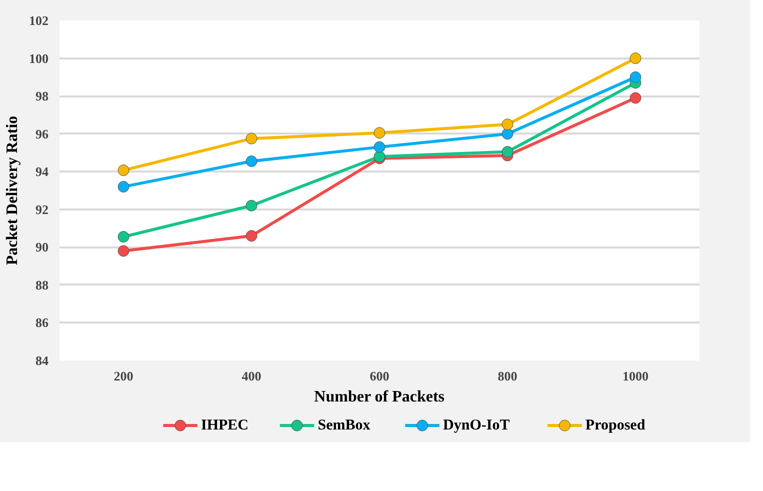 The height and width of the screenshot is (491, 763). I want to click on legend-label: SemBox, so click(344, 426).